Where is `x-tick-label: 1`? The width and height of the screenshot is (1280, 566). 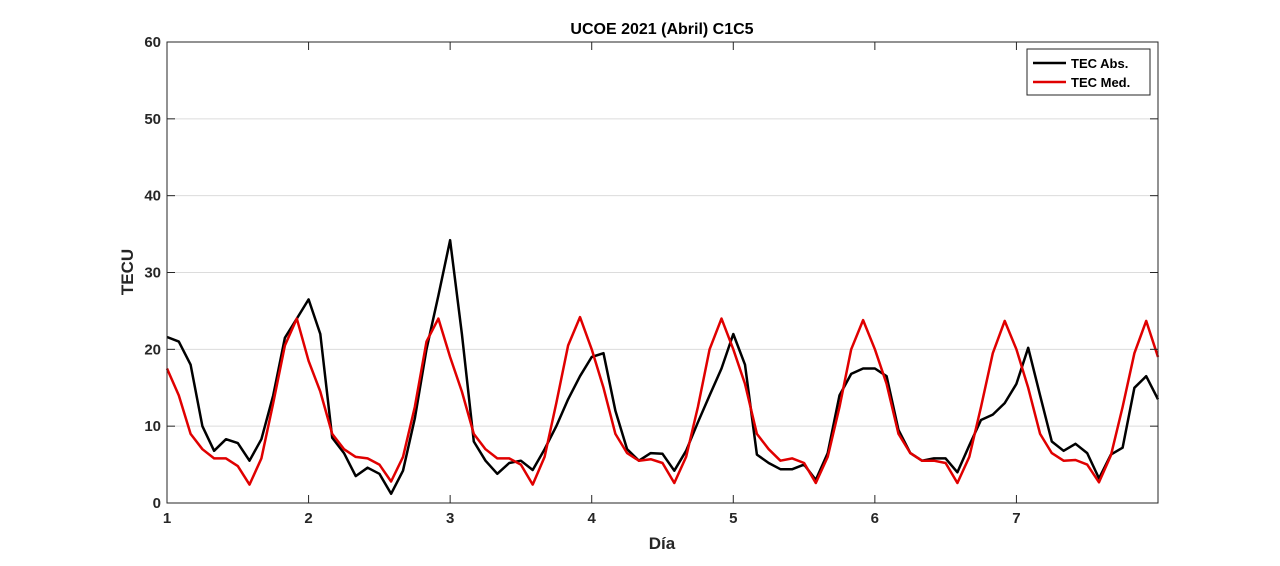
x-tick-label: 1 is located at coordinates (167, 518).